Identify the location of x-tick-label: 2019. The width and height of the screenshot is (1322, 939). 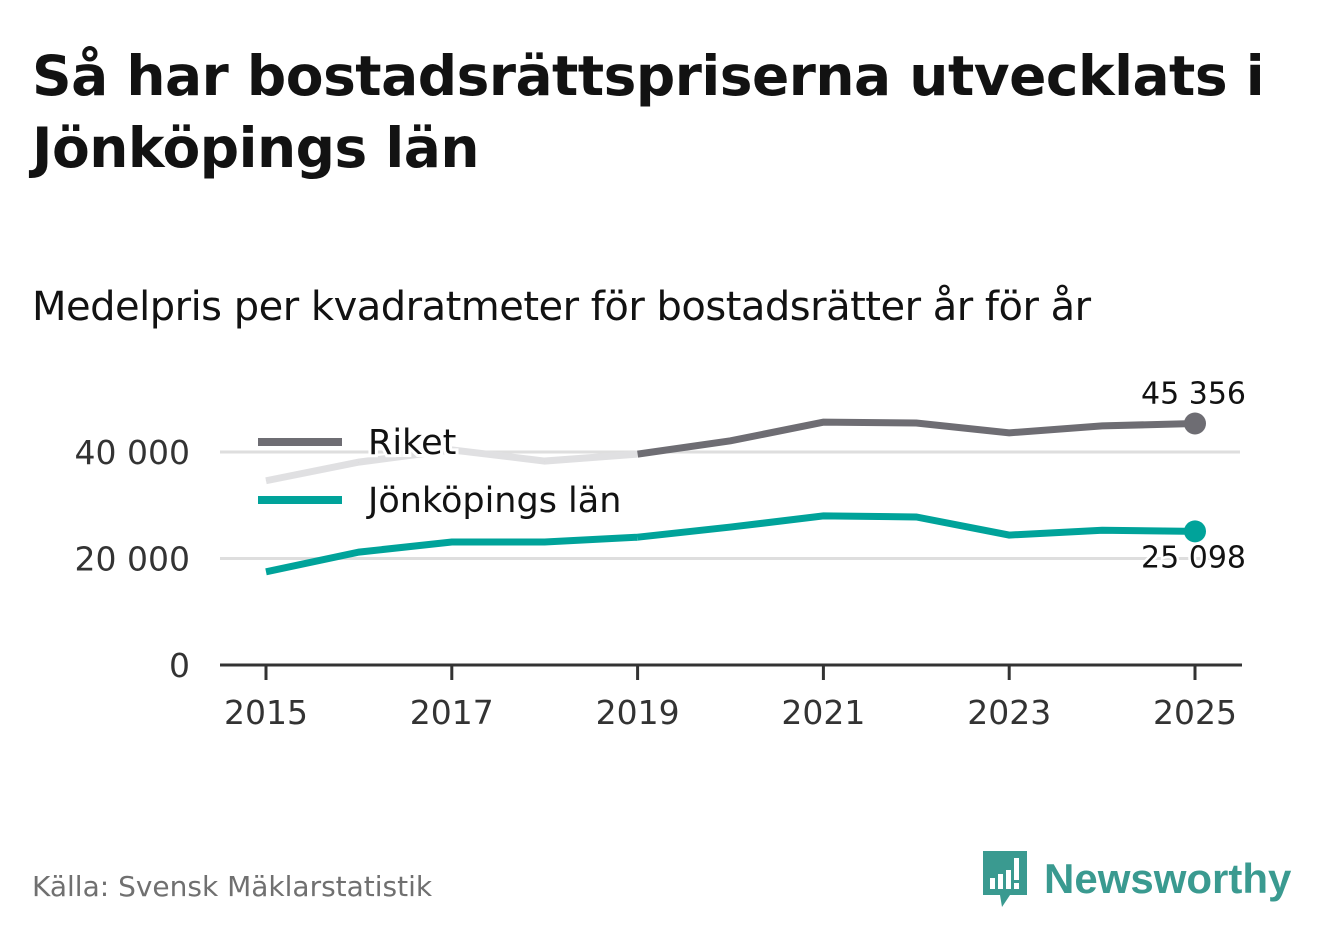
(638, 712).